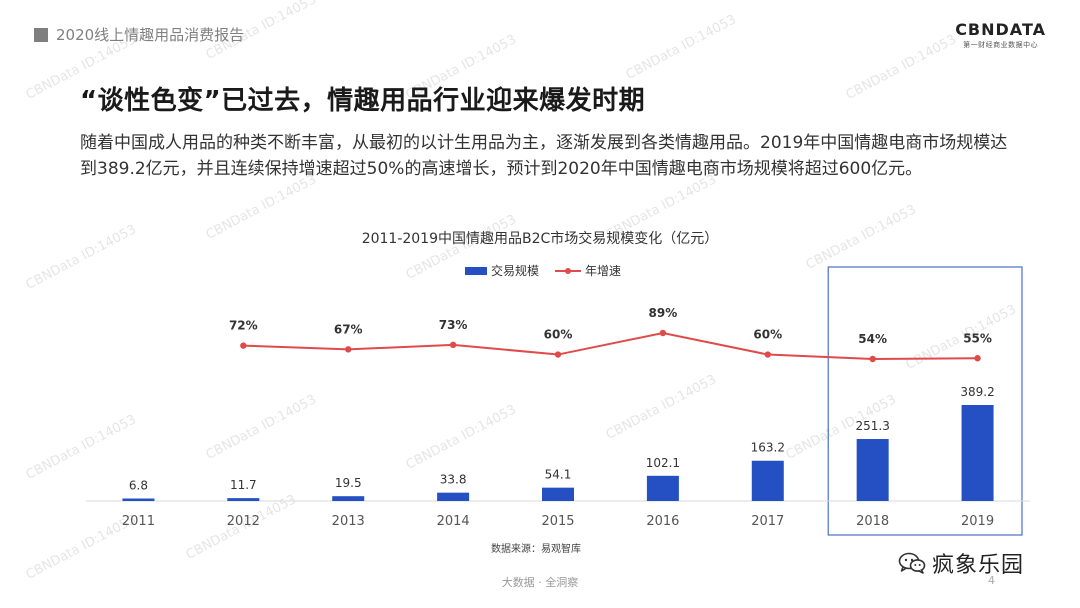  I want to click on bar-label-2017: 163.2, so click(768, 448).